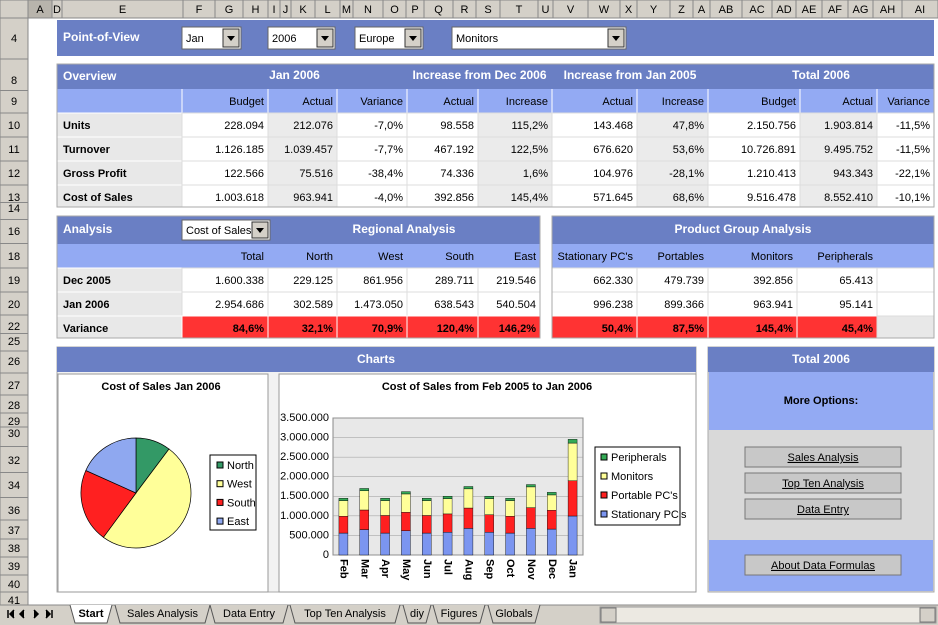 This screenshot has width=938, height=625. I want to click on column-label: AF, so click(835, 10).